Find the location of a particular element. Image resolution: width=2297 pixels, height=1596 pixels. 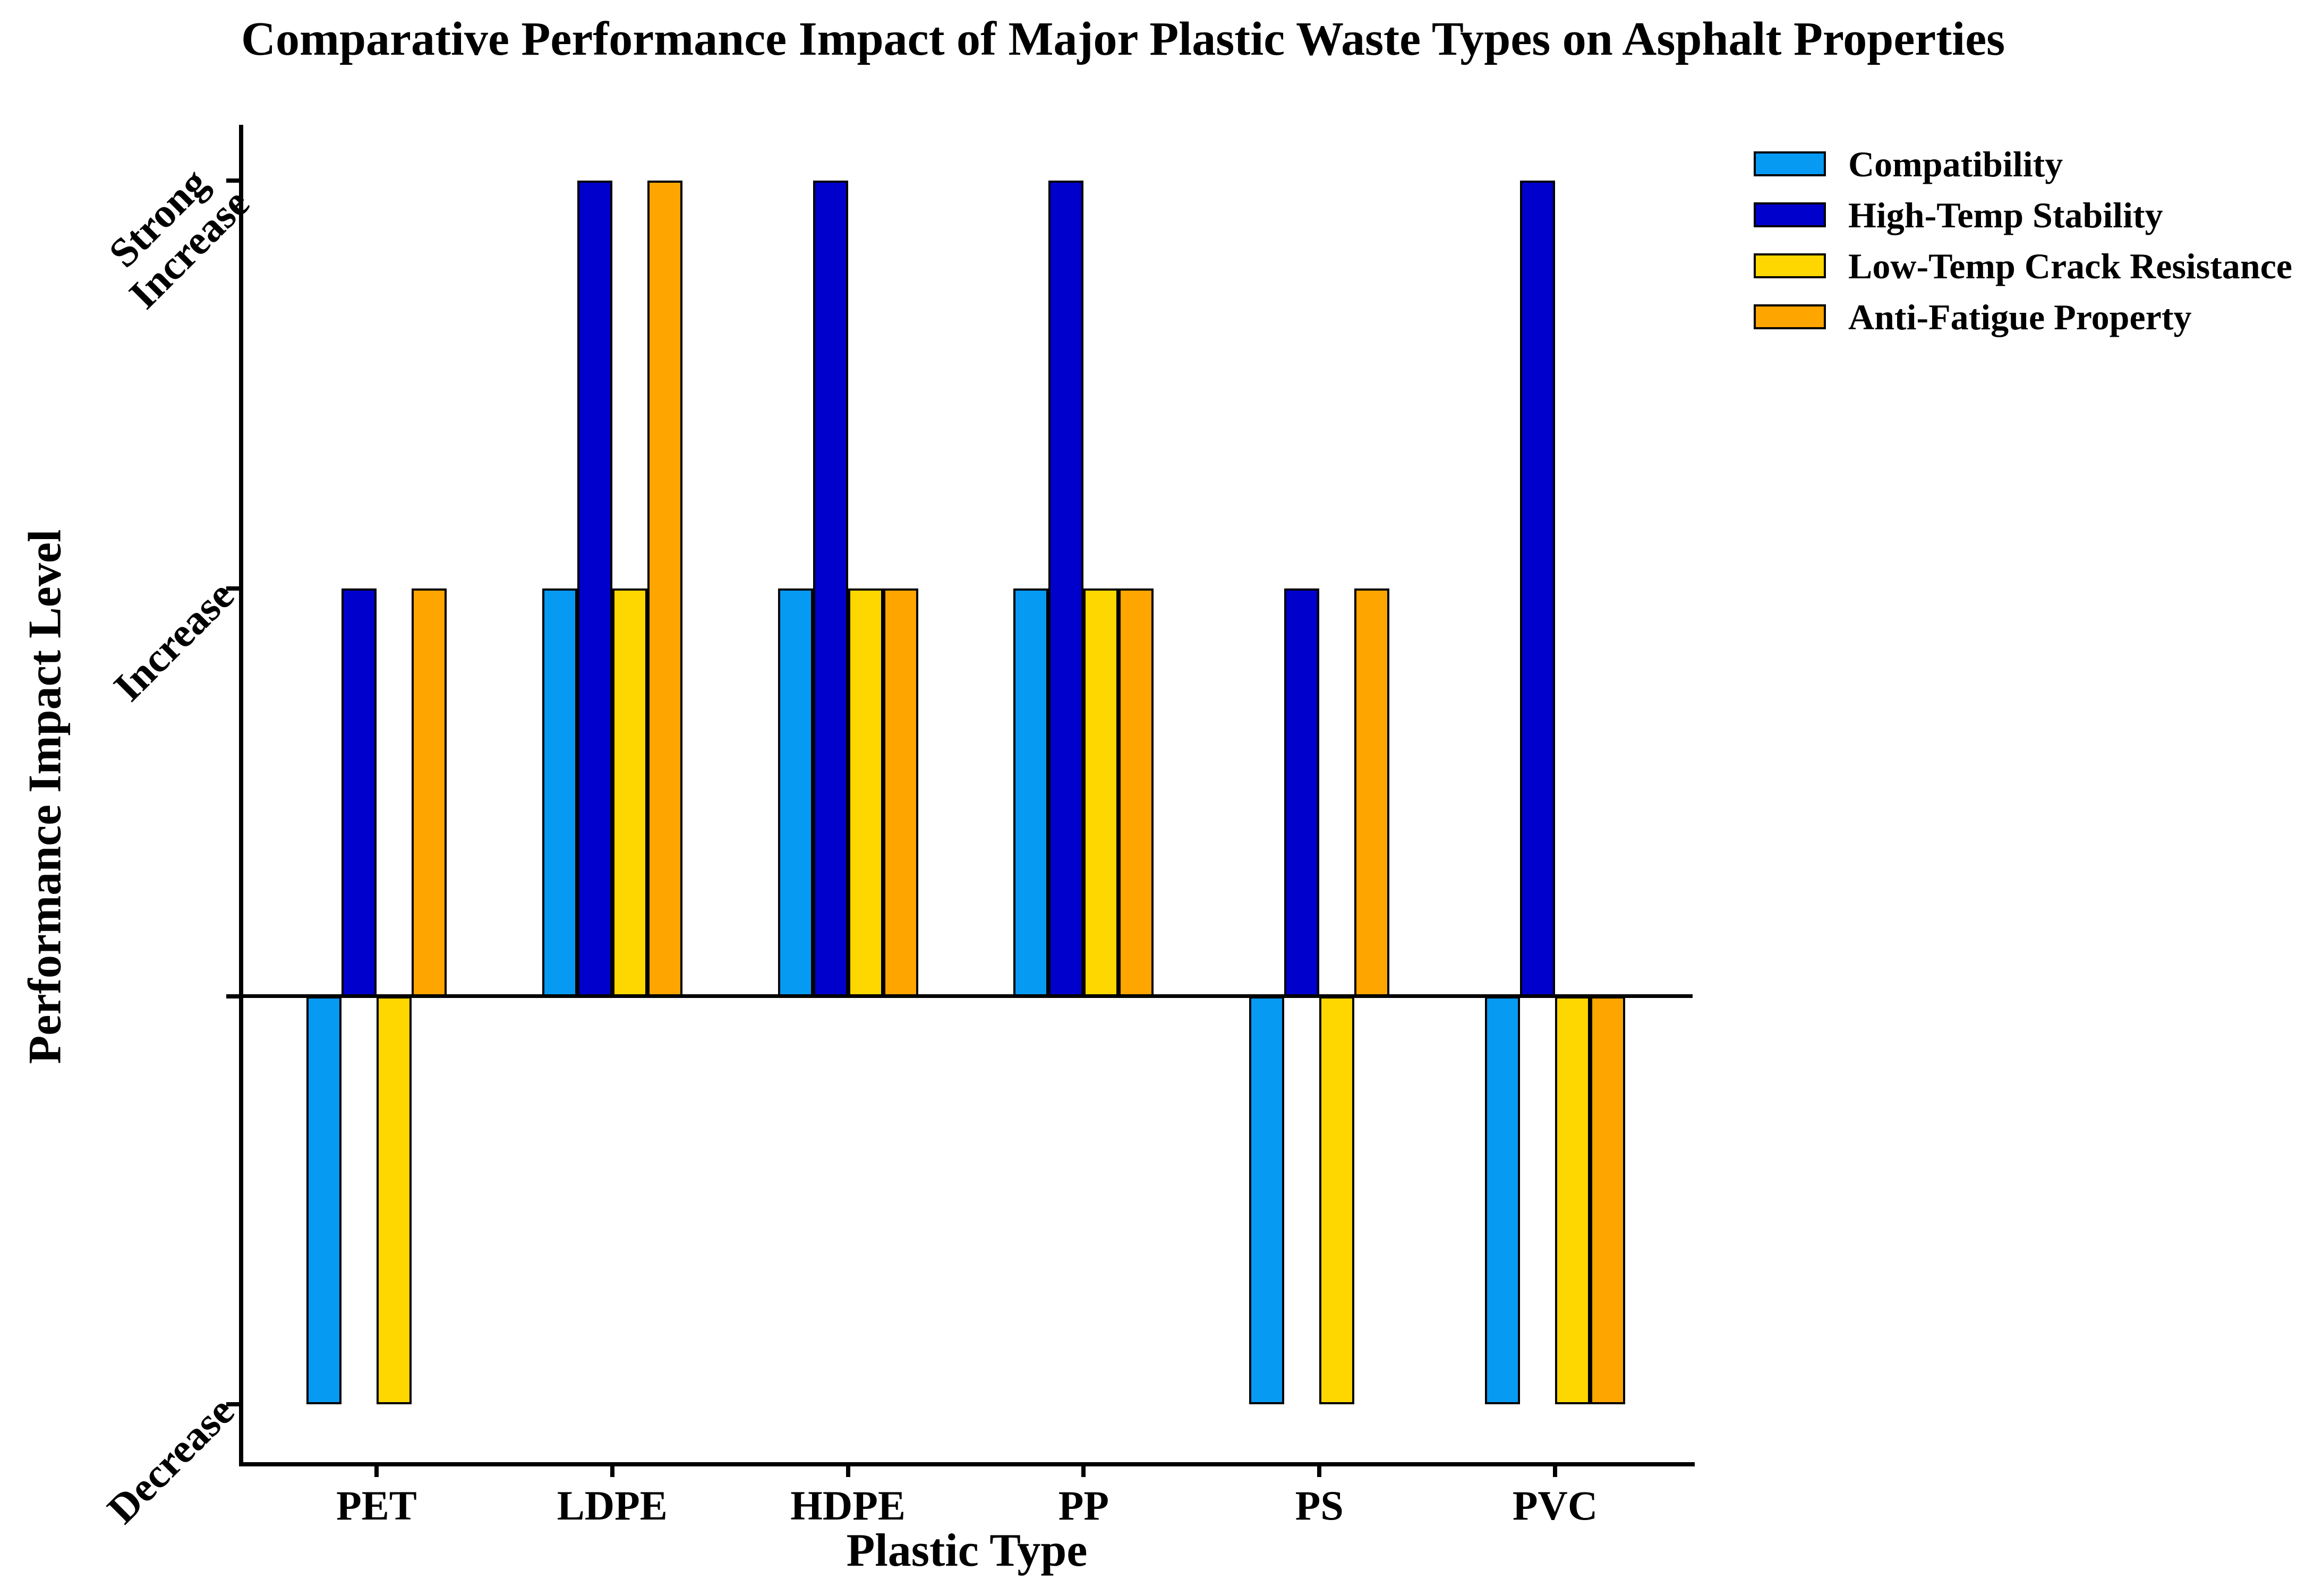

zero-baseline is located at coordinates (967, 996).